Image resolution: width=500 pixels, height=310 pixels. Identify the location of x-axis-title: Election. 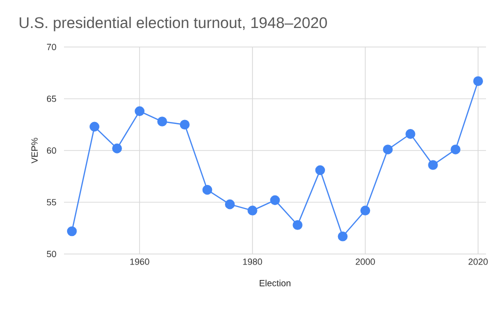
(275, 283).